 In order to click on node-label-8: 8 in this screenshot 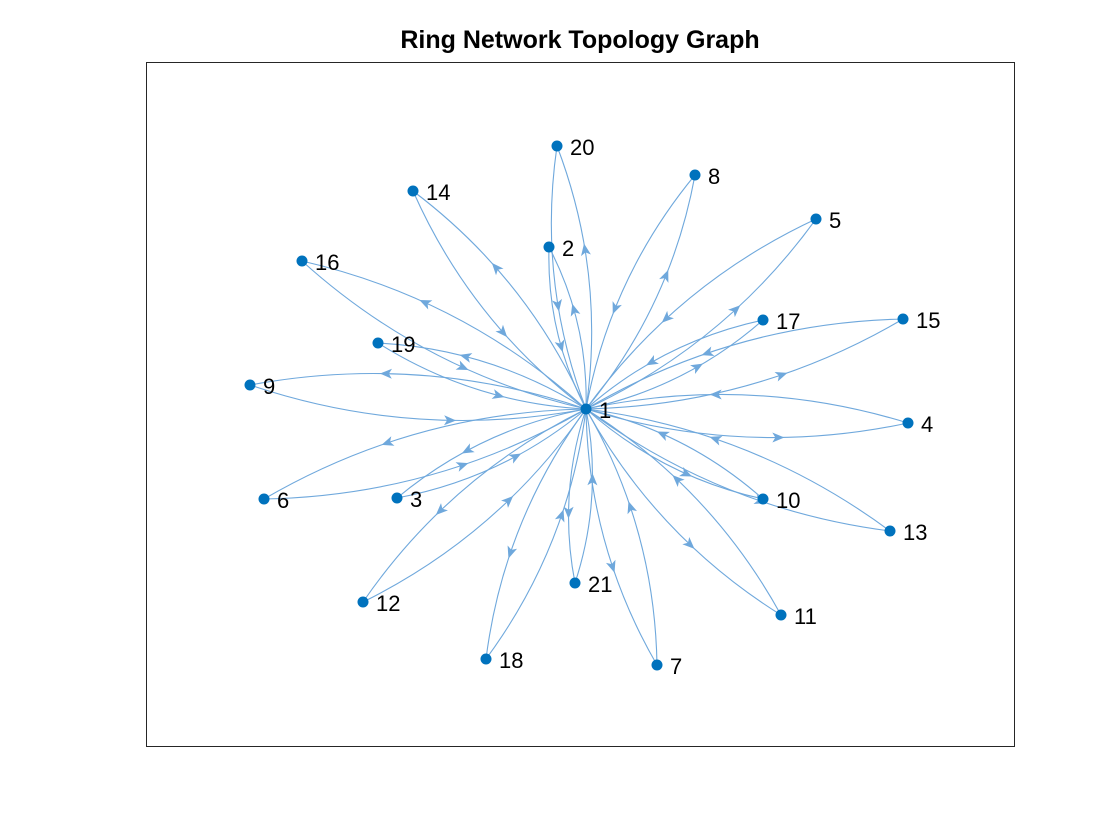, I will do `click(714, 176)`.